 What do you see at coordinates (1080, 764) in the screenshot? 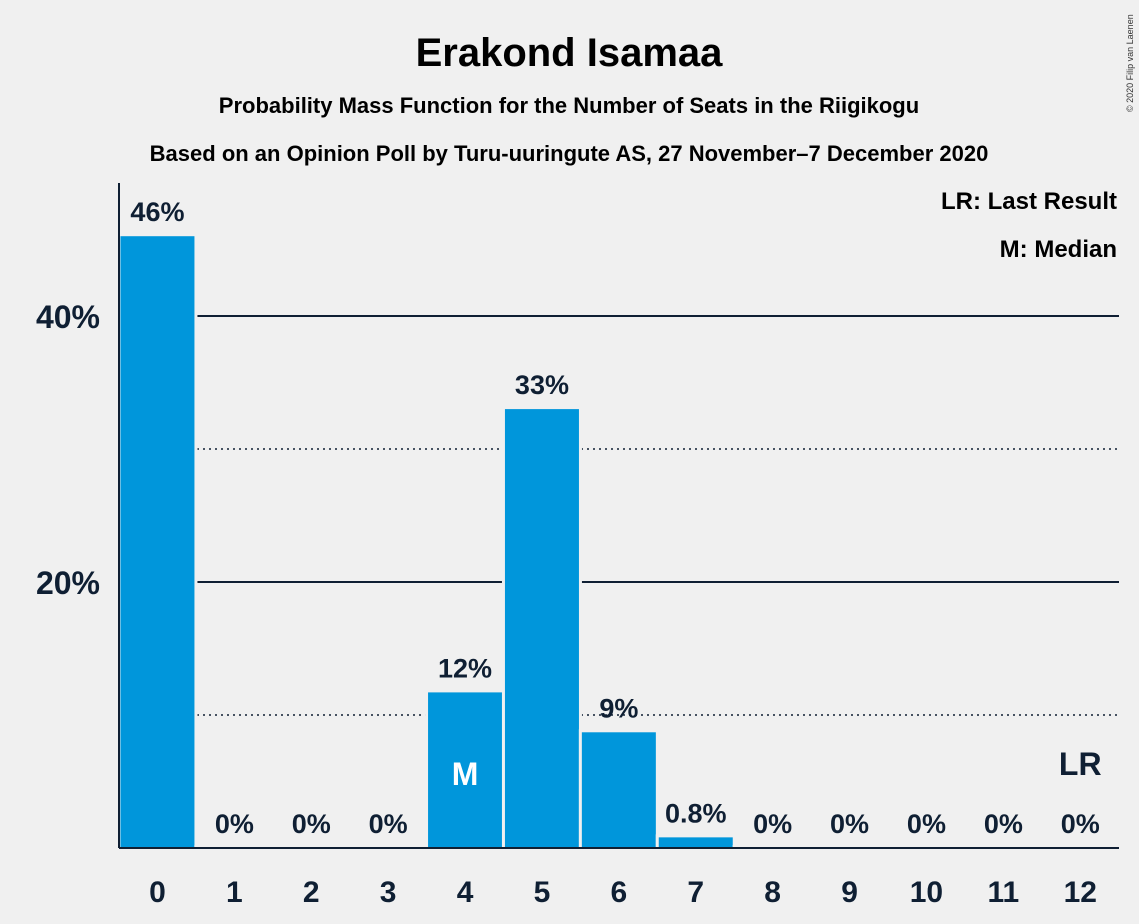
I see `last-result-marker: LR` at bounding box center [1080, 764].